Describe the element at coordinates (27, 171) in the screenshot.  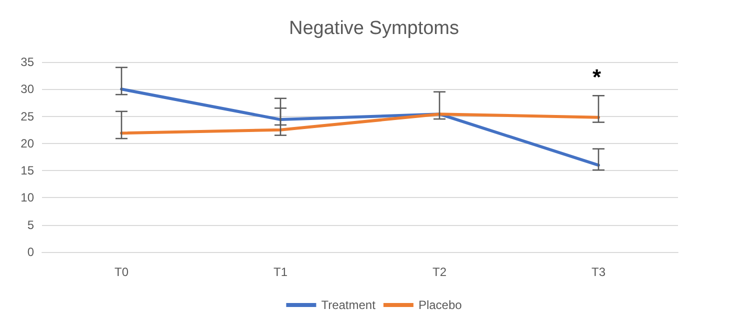
I see `y-tick-label: 15` at that location.